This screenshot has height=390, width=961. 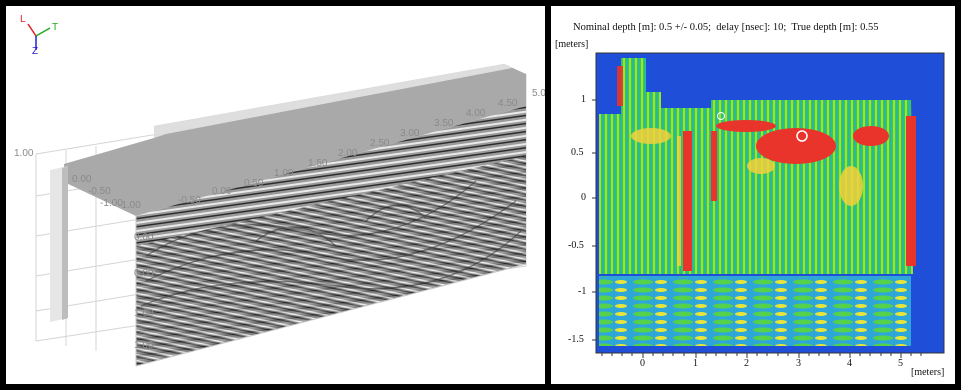 What do you see at coordinates (900, 363) in the screenshot?
I see `x-tick: 5` at bounding box center [900, 363].